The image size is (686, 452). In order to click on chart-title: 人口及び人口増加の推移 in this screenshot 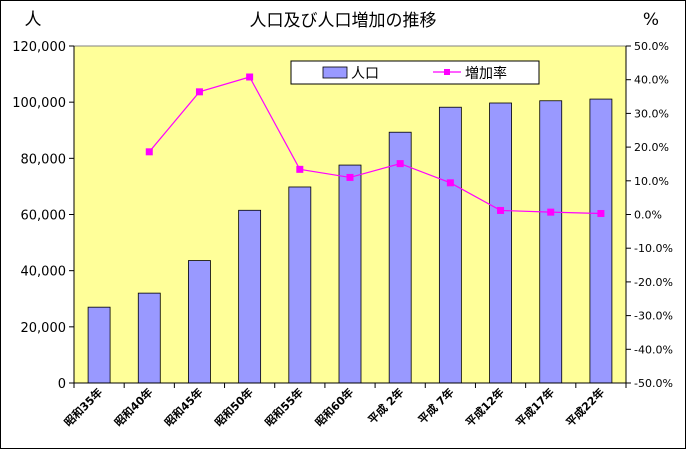, I will do `click(343, 21)`.